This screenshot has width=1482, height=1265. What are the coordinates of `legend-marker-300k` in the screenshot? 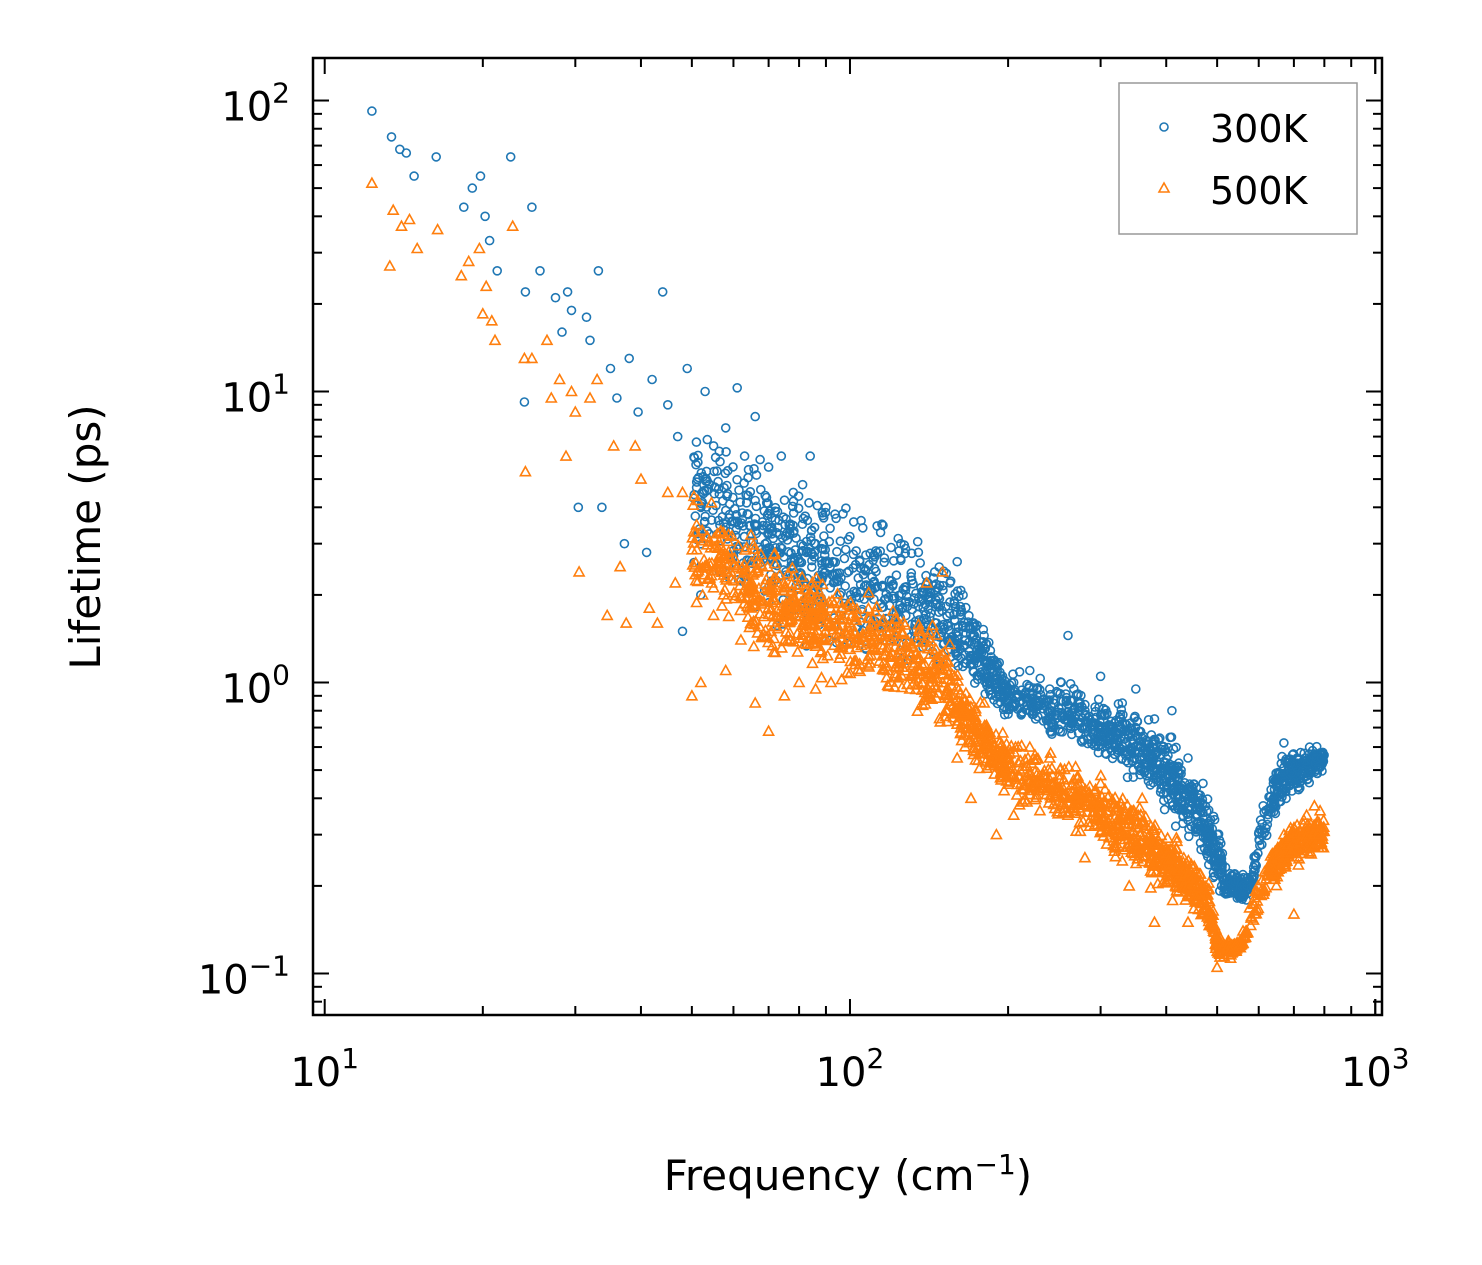 It's located at (1164, 127).